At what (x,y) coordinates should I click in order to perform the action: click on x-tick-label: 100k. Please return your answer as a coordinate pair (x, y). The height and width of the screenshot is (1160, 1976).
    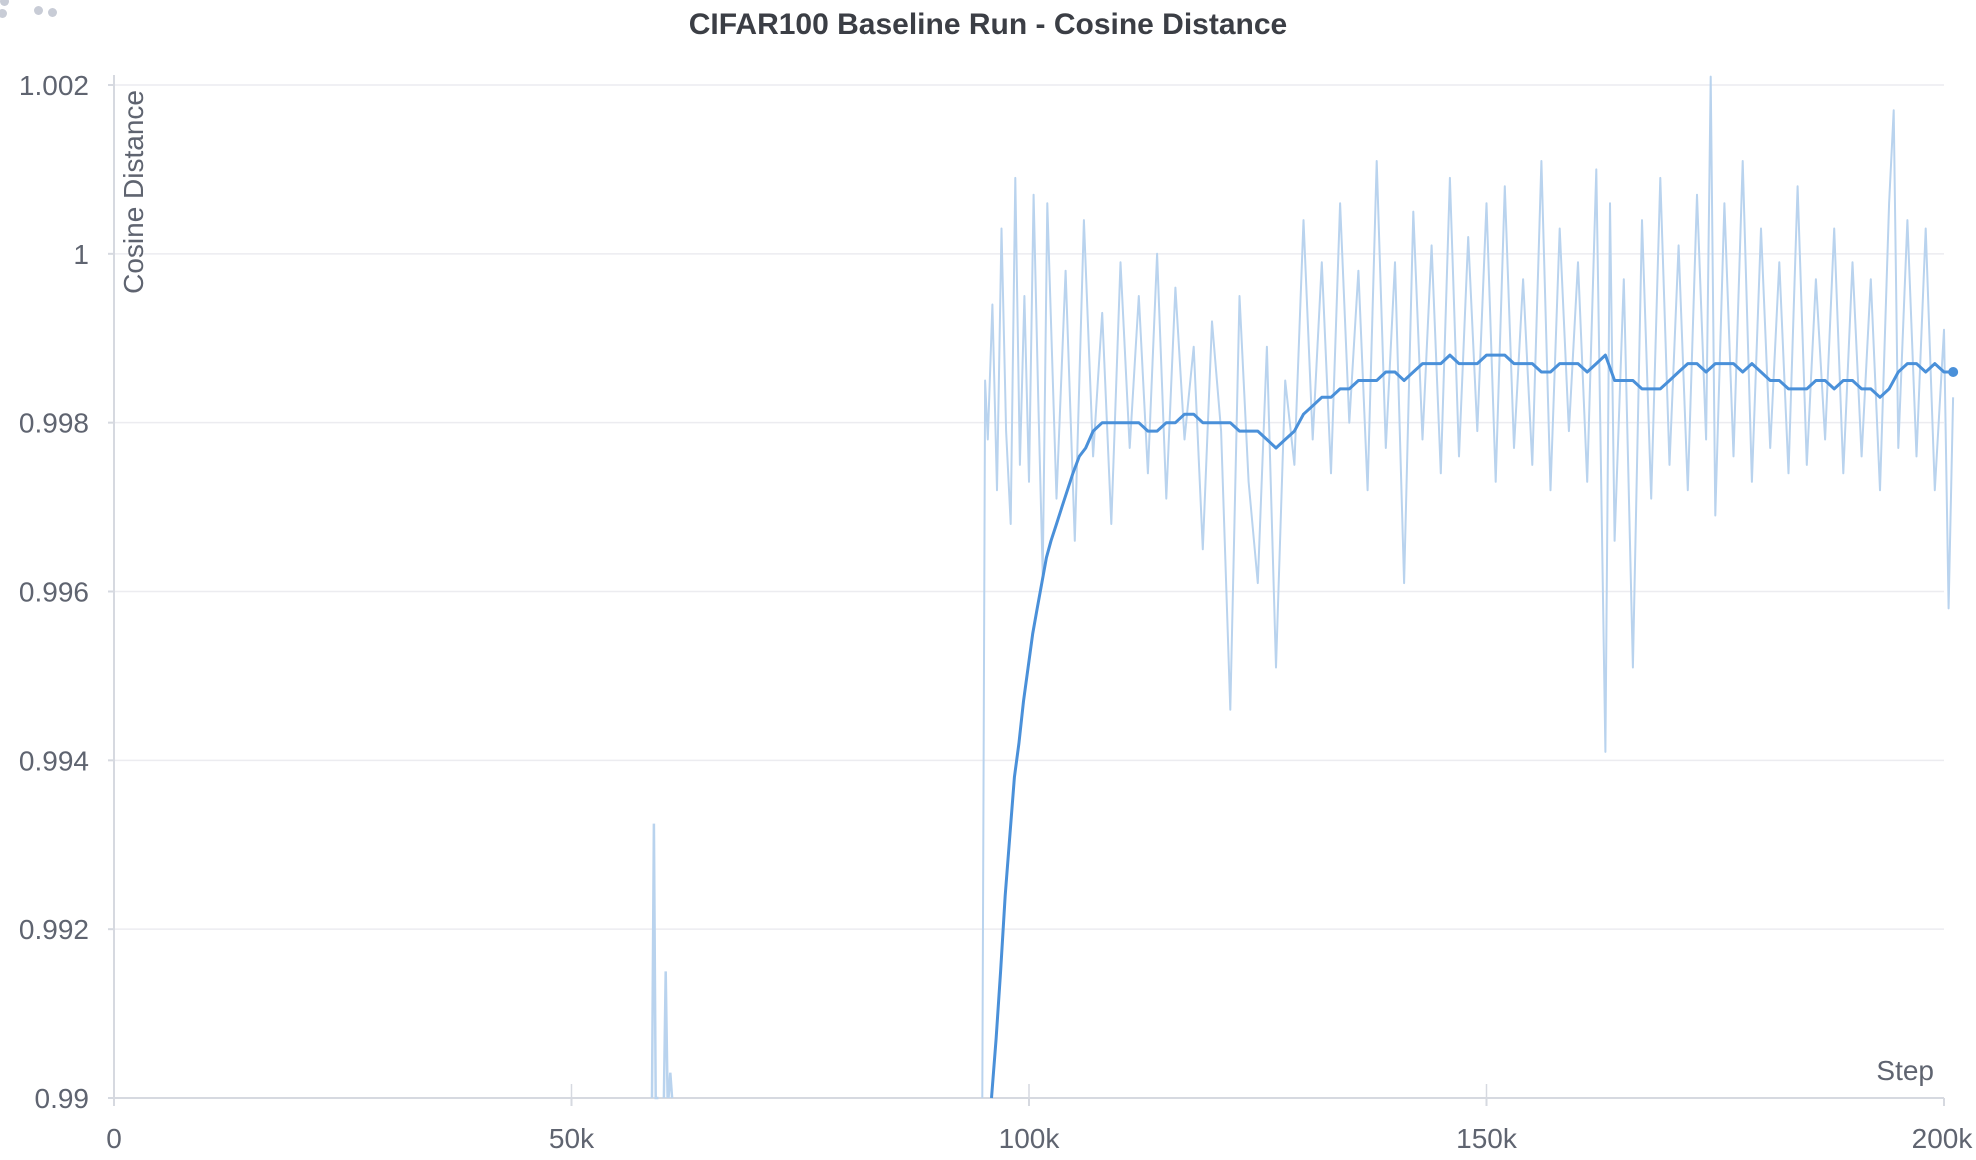
    Looking at the image, I should click on (1030, 1138).